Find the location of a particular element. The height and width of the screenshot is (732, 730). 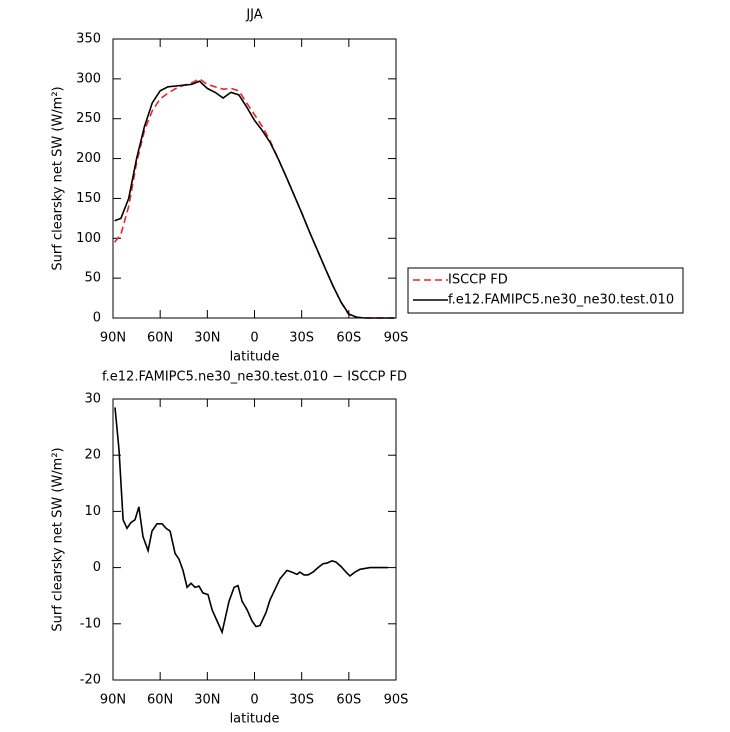

y-tick-label: -20 is located at coordinates (90, 680).